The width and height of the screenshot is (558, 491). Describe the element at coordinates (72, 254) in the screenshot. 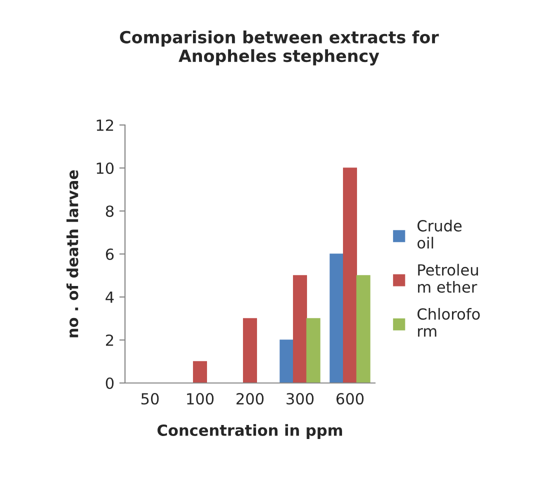

I see `y-axis-title: no . of death larvae` at that location.